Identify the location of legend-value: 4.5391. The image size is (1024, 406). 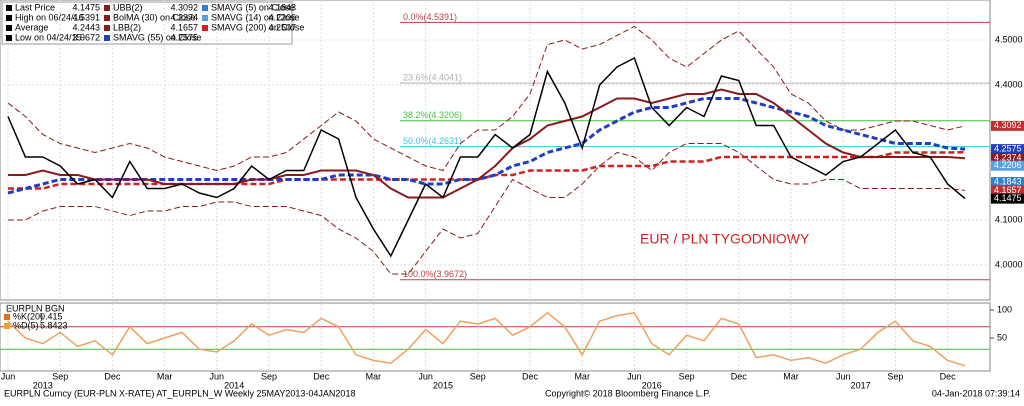
(86, 17).